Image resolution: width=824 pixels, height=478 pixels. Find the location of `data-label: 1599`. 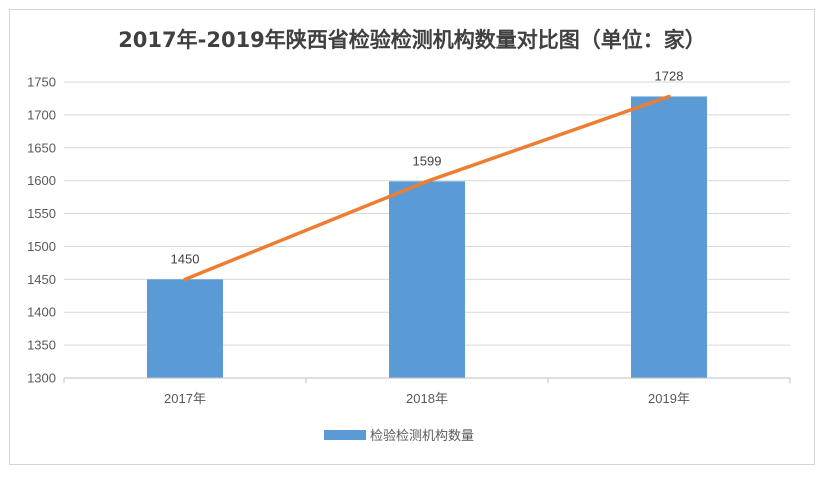

data-label: 1599 is located at coordinates (427, 160).